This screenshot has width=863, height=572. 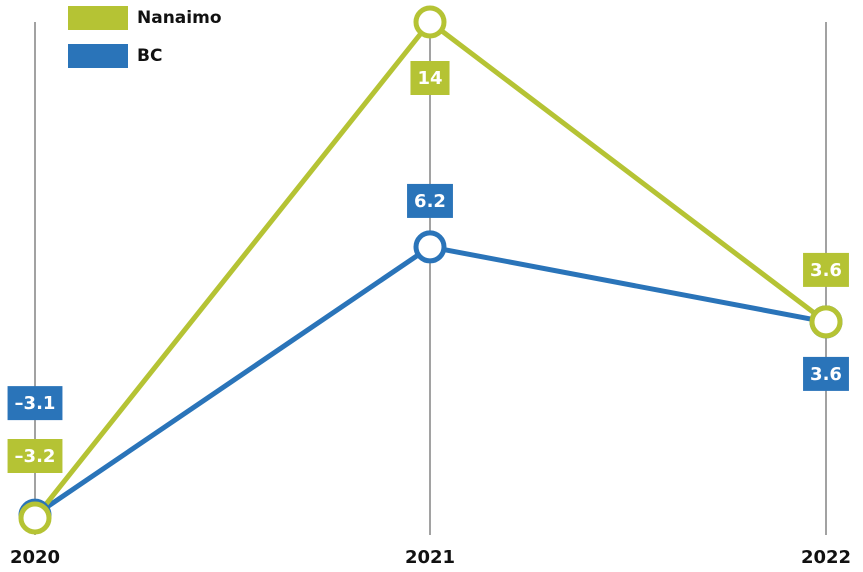 I want to click on data-label: 14, so click(x=430, y=78).